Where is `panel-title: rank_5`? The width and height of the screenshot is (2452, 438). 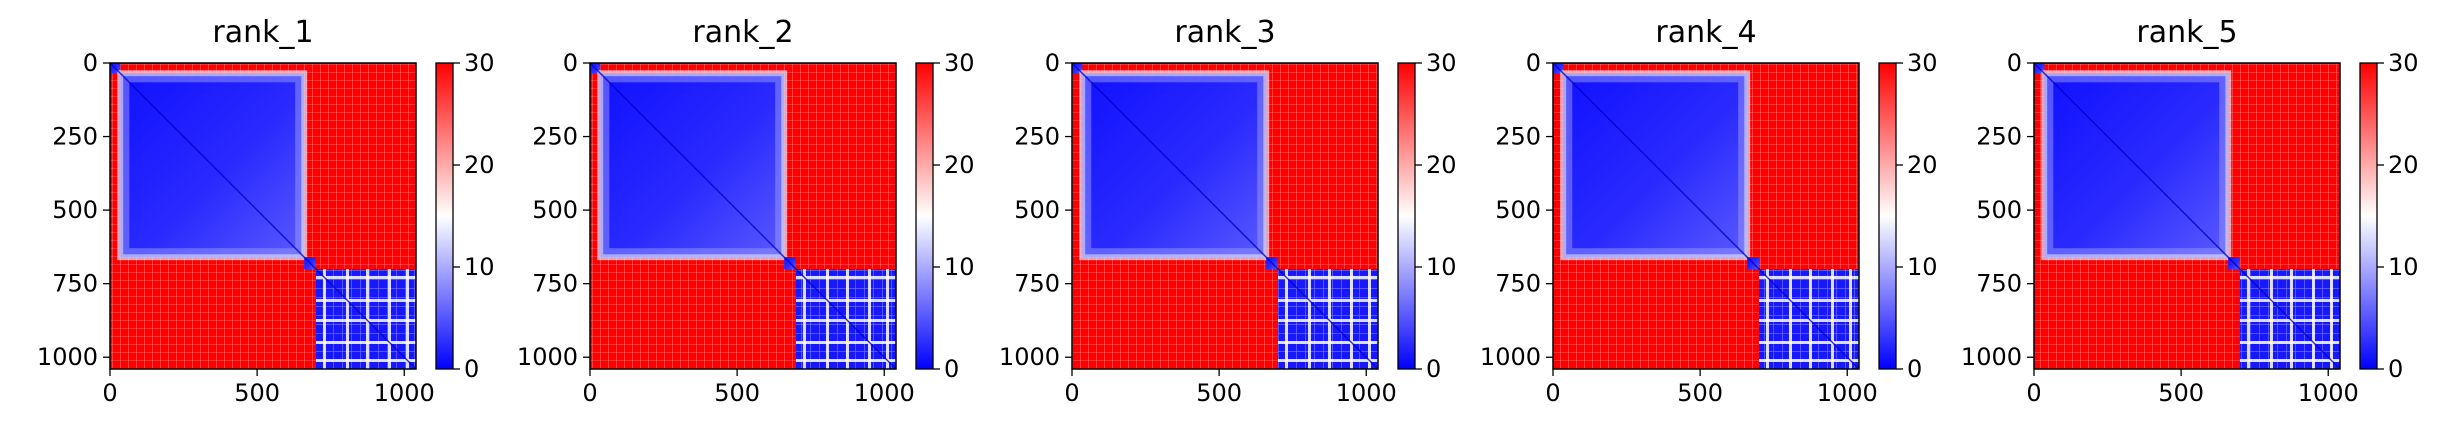
panel-title: rank_5 is located at coordinates (2186, 32).